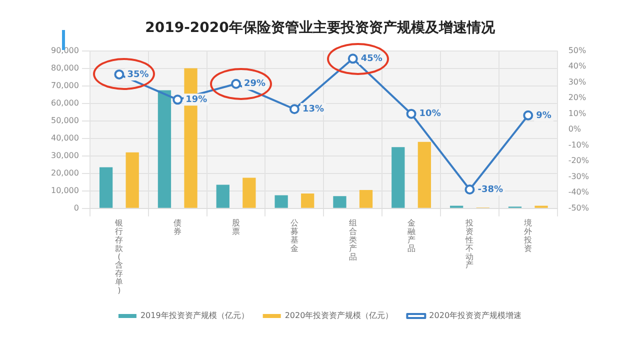 The image size is (640, 338). I want to click on y-tick-label: 20,000, so click(64, 173).